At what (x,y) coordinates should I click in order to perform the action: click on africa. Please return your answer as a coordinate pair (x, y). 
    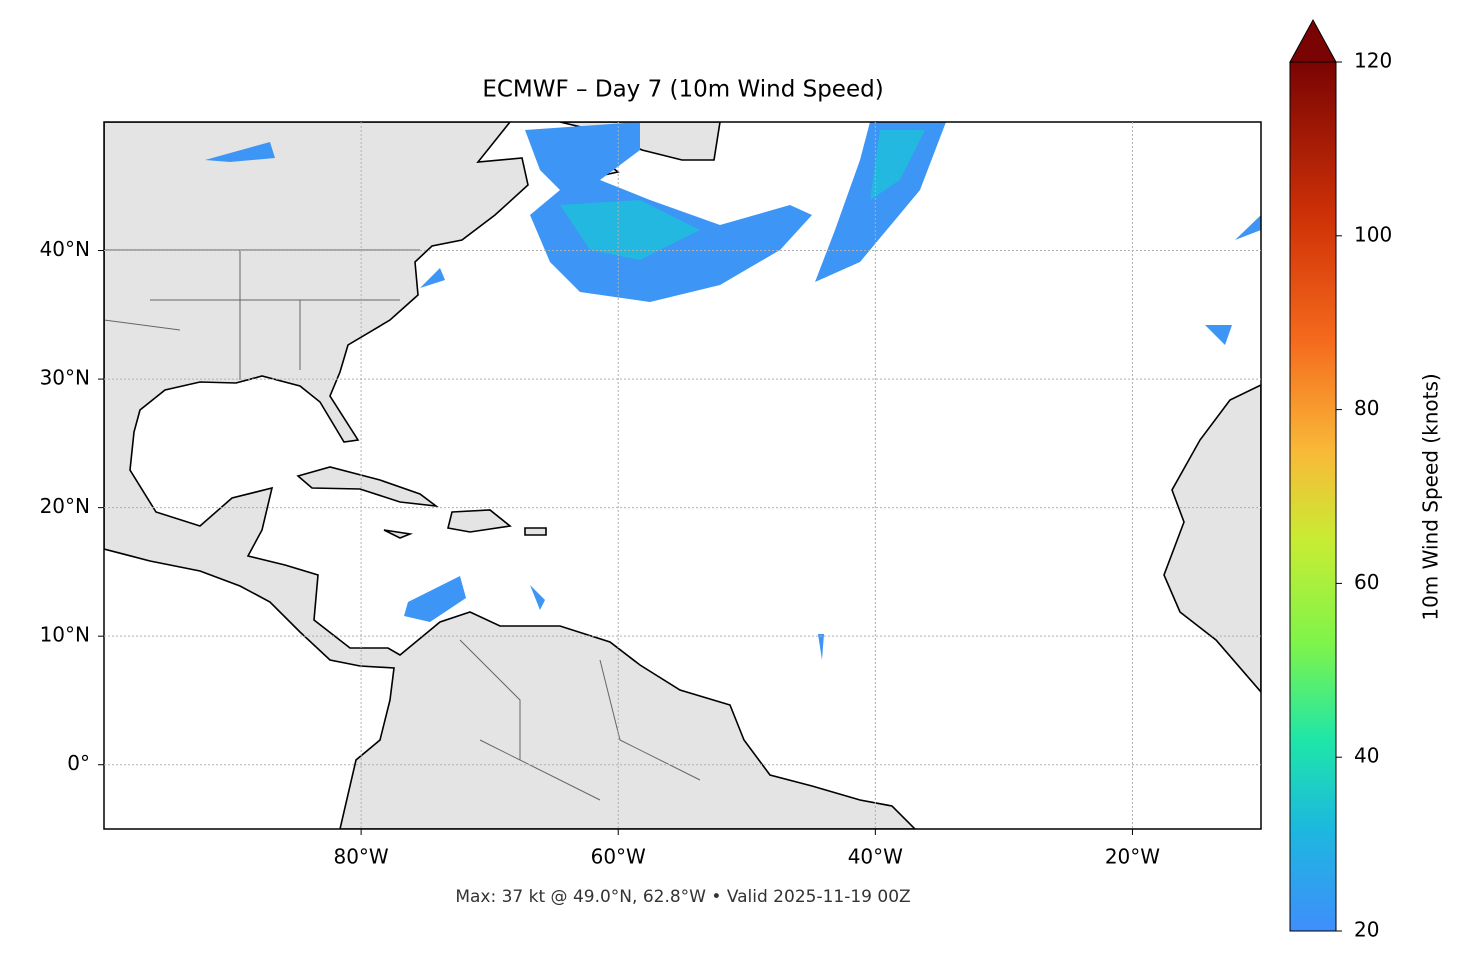
    Looking at the image, I should click on (1212, 539).